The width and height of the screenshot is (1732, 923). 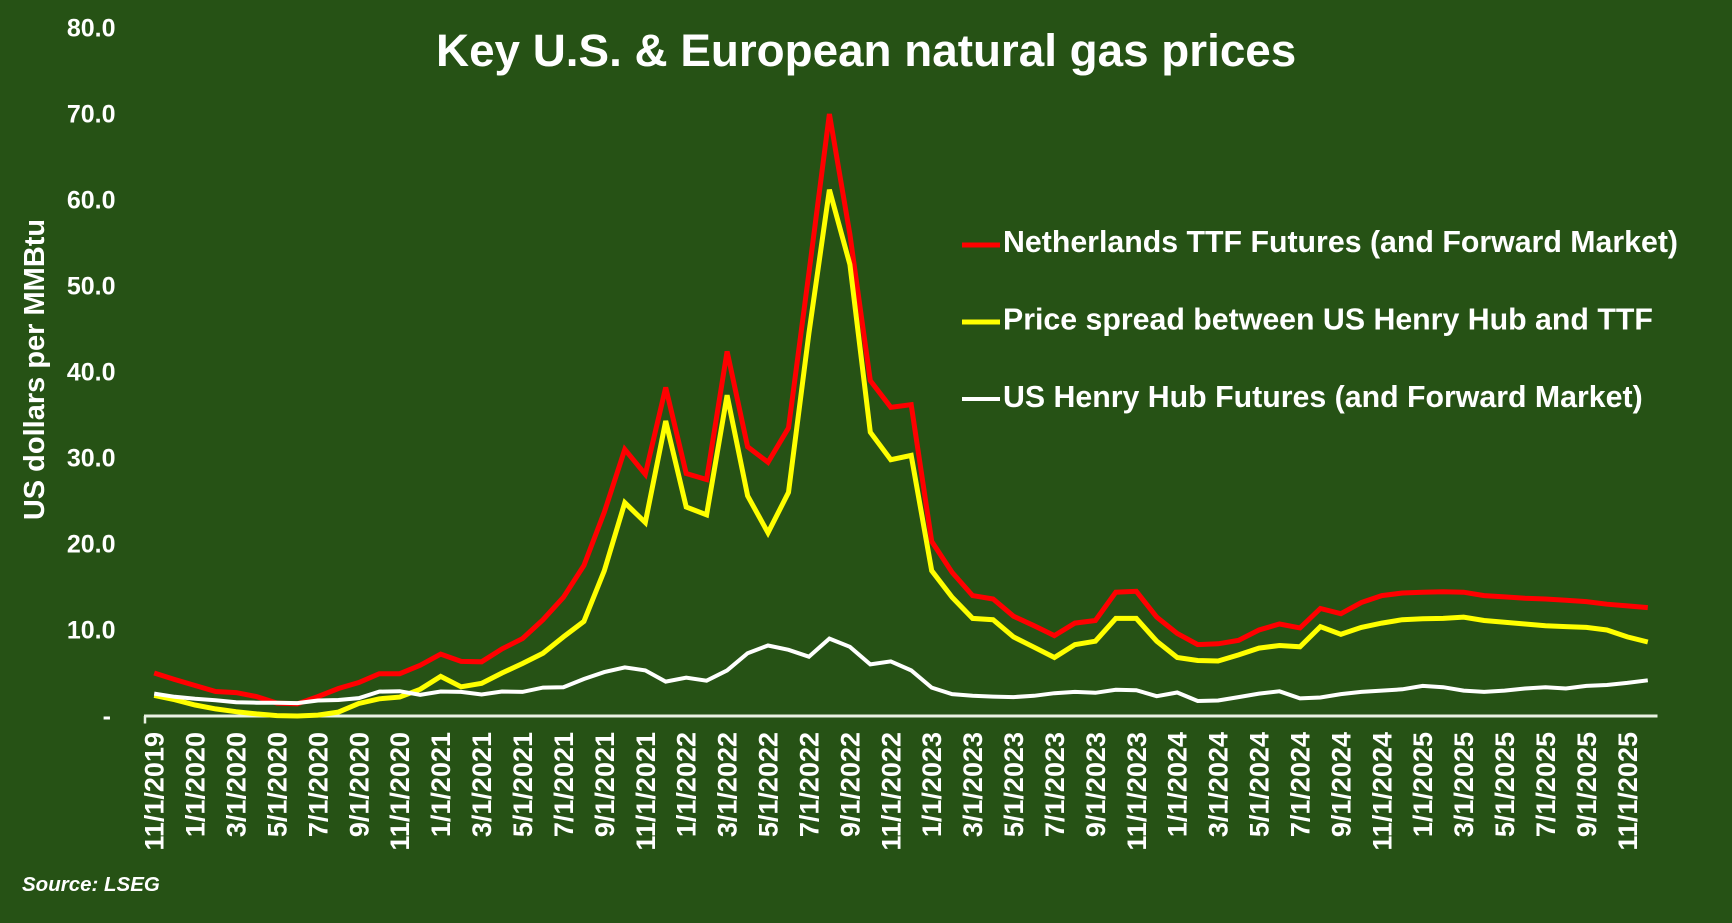 I want to click on svg-text: US dollars per MMBtu, so click(x=35, y=369).